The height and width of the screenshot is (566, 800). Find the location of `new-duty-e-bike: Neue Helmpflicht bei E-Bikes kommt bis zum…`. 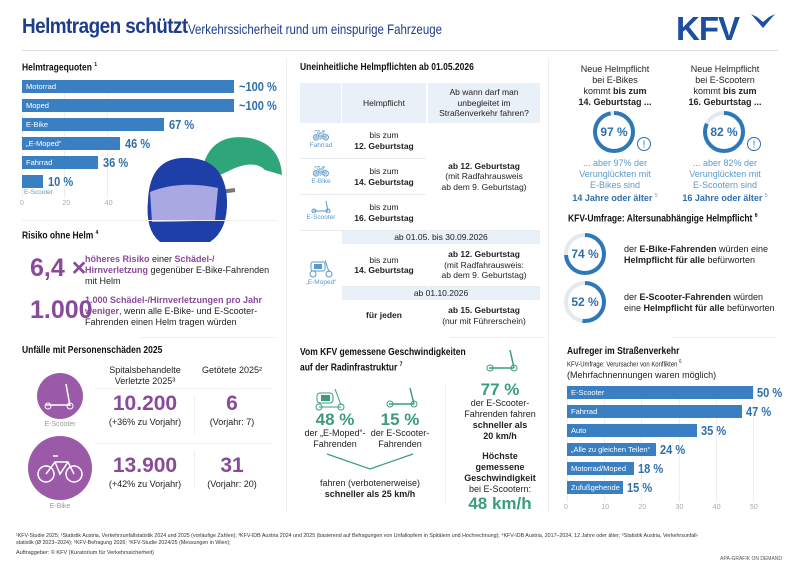

new-duty-e-bike: Neue Helmpflicht bei E-Bikes kommt bis zum… is located at coordinates (615, 85).